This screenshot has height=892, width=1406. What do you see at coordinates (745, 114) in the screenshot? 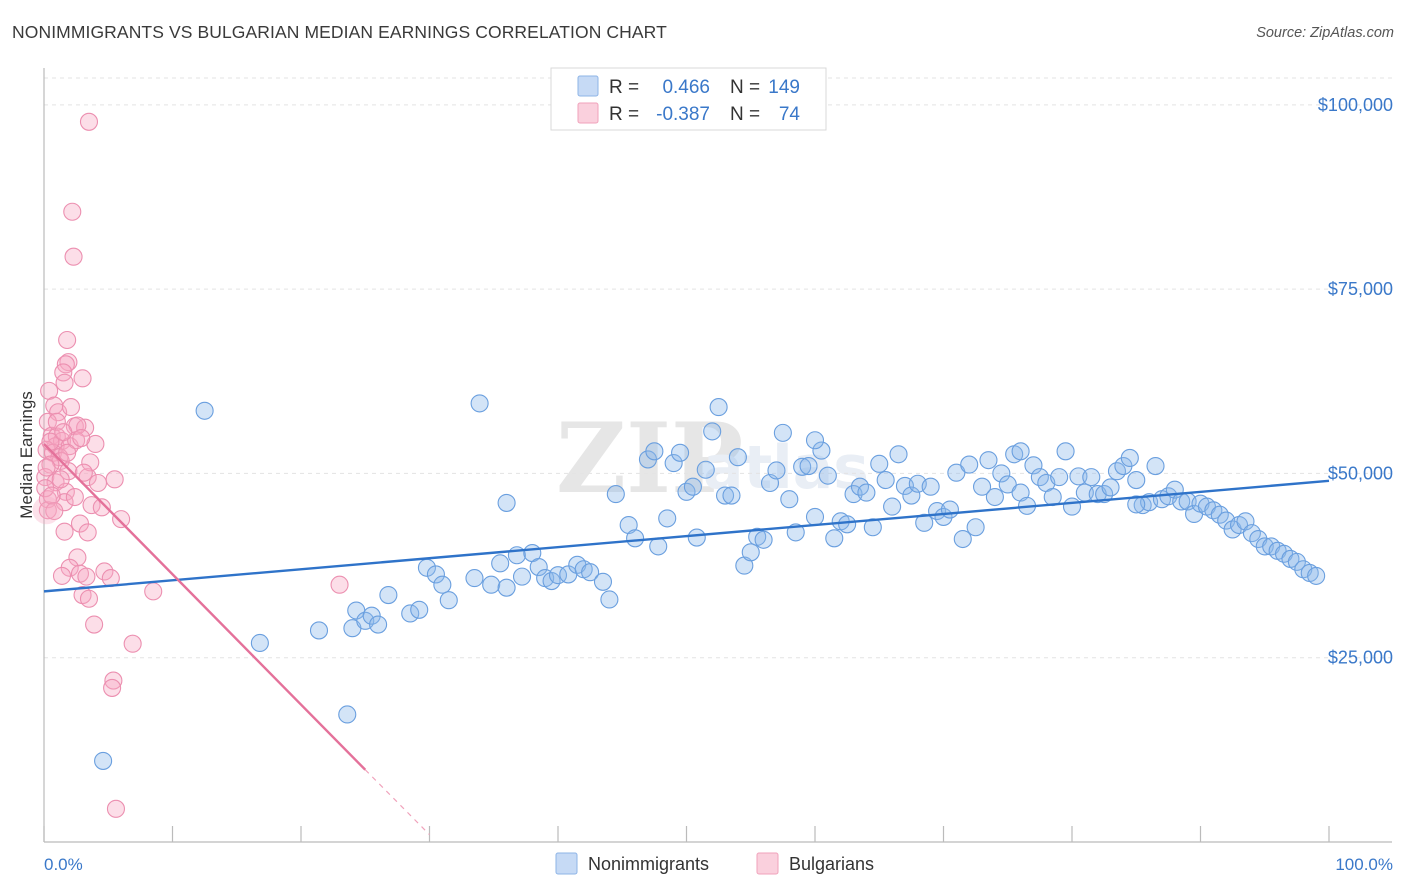
I see `legend-n-label-2: N =` at bounding box center [745, 114].